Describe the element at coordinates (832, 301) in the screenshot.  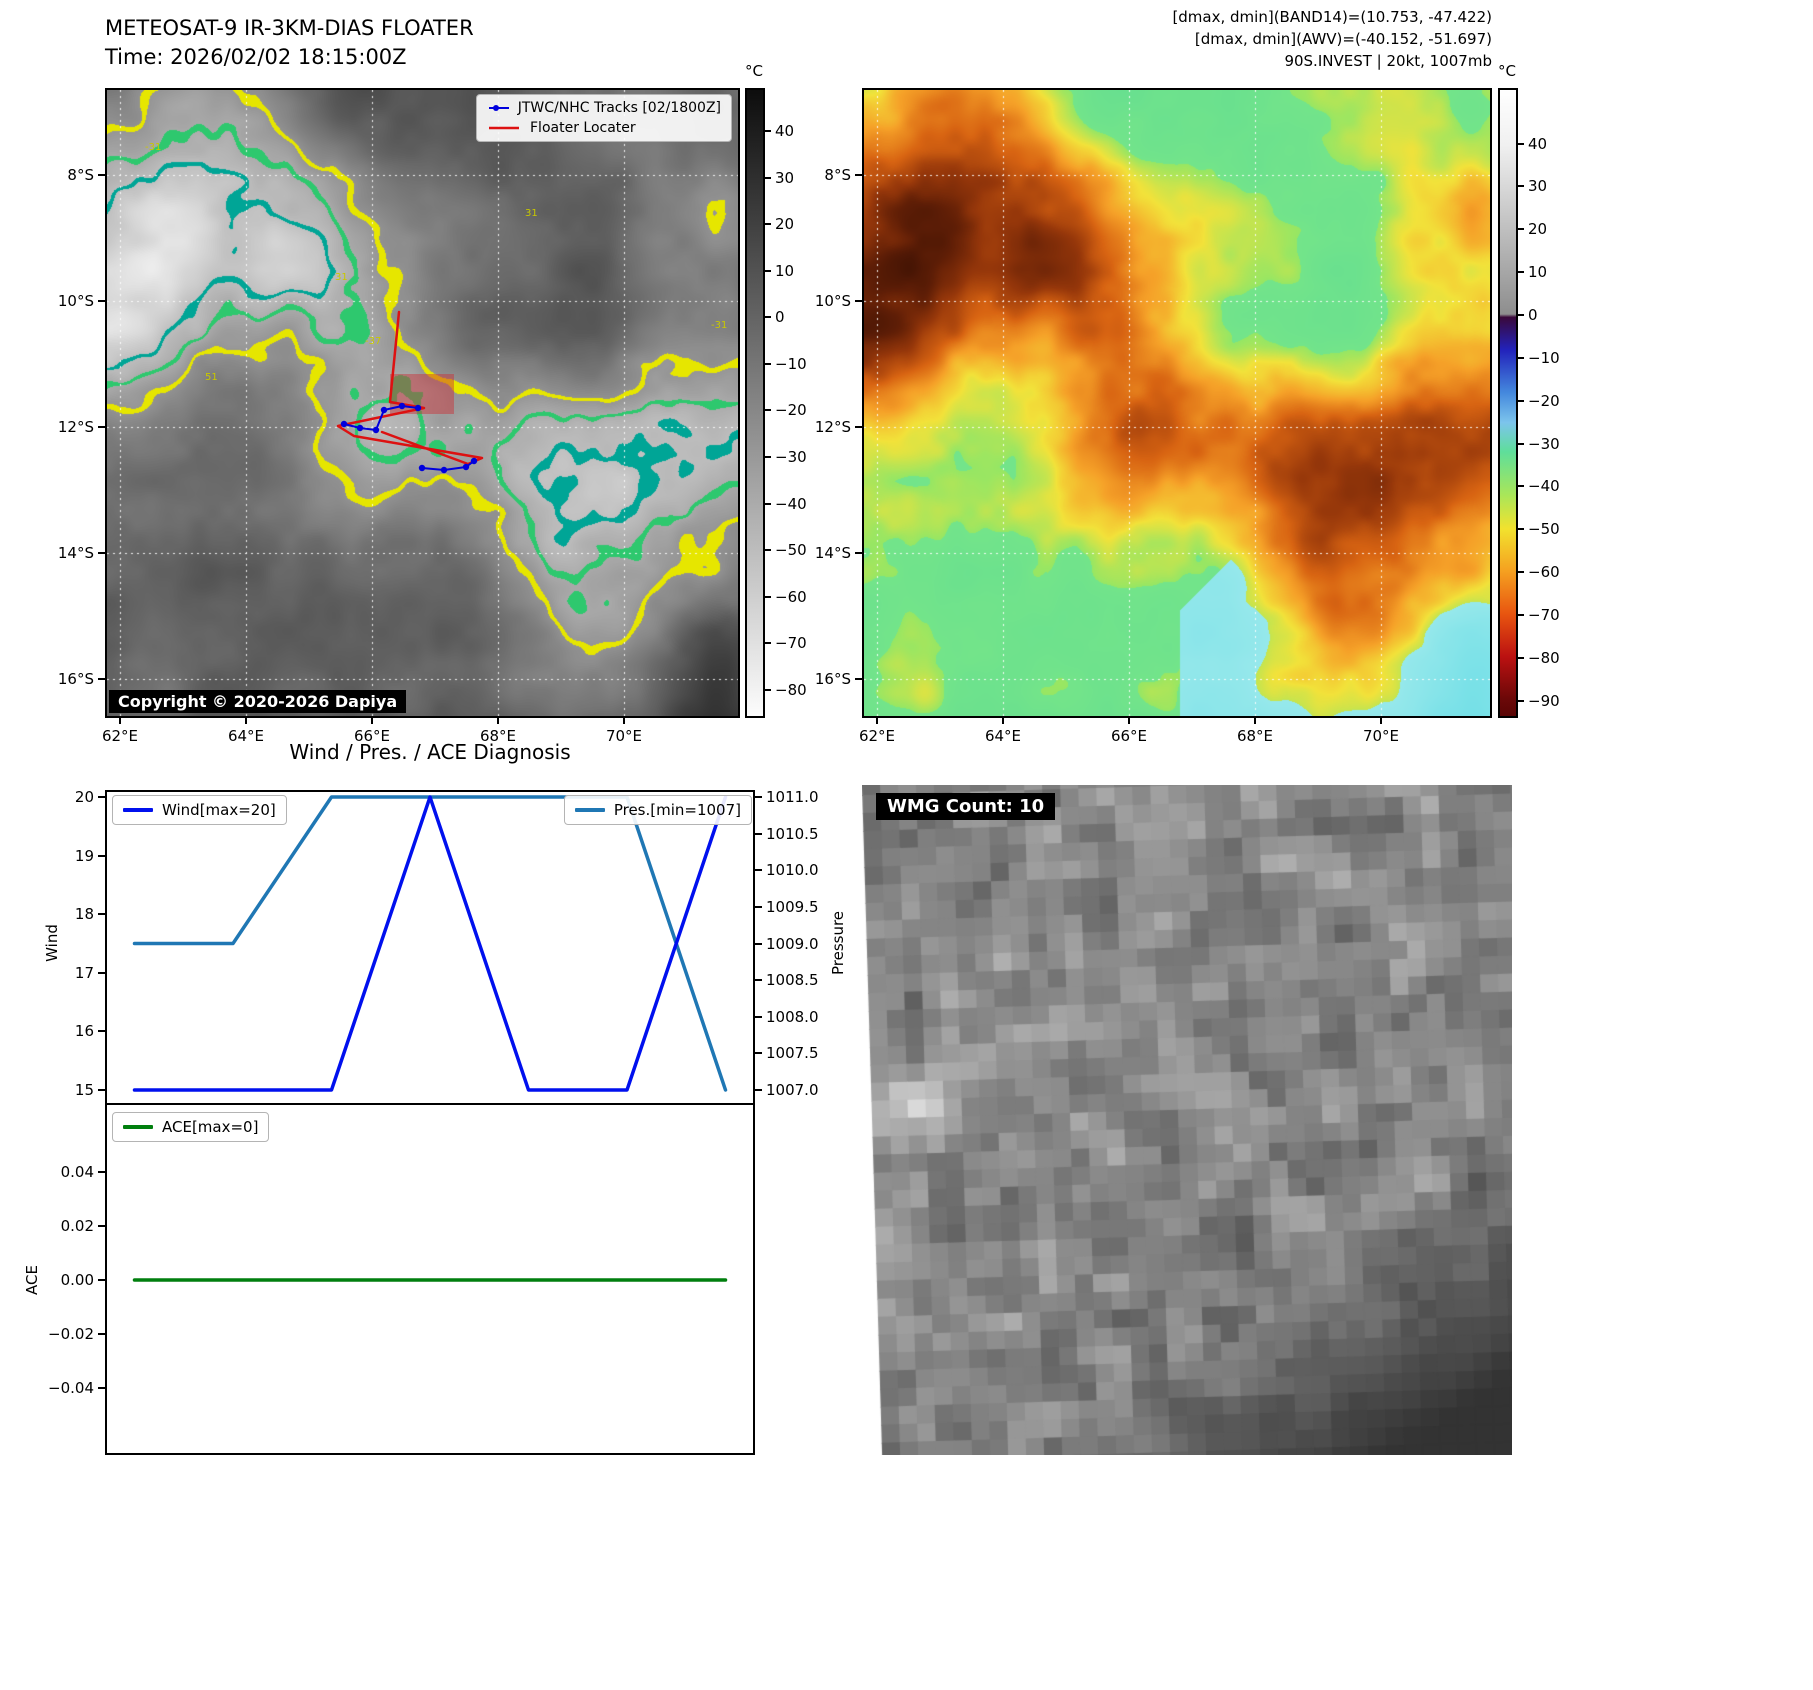
I see `map-y-tick-label: 10°S` at that location.